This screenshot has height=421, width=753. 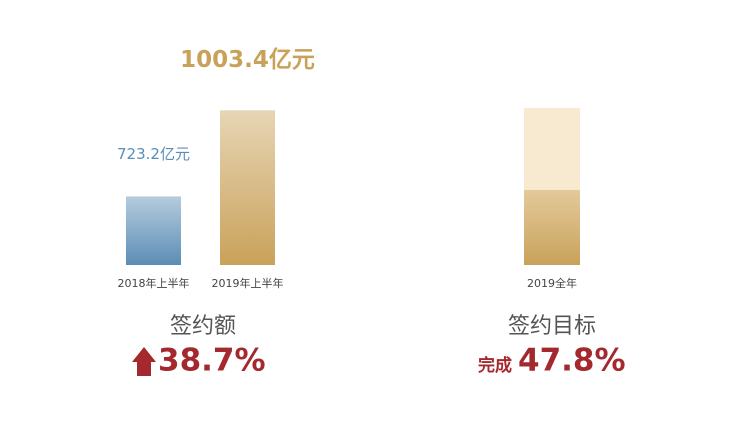 I want to click on up-arrow, so click(x=144, y=361).